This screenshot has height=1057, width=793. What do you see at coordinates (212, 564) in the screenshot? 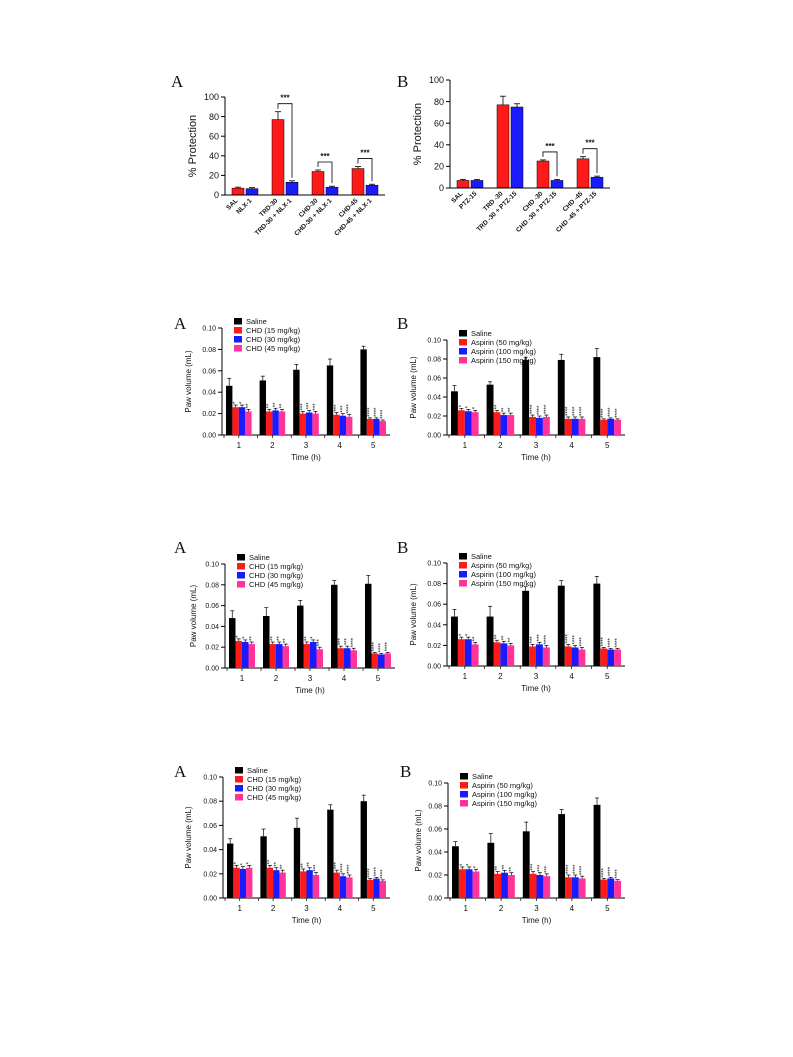
I see `y-tick-label: 0.10` at bounding box center [212, 564].